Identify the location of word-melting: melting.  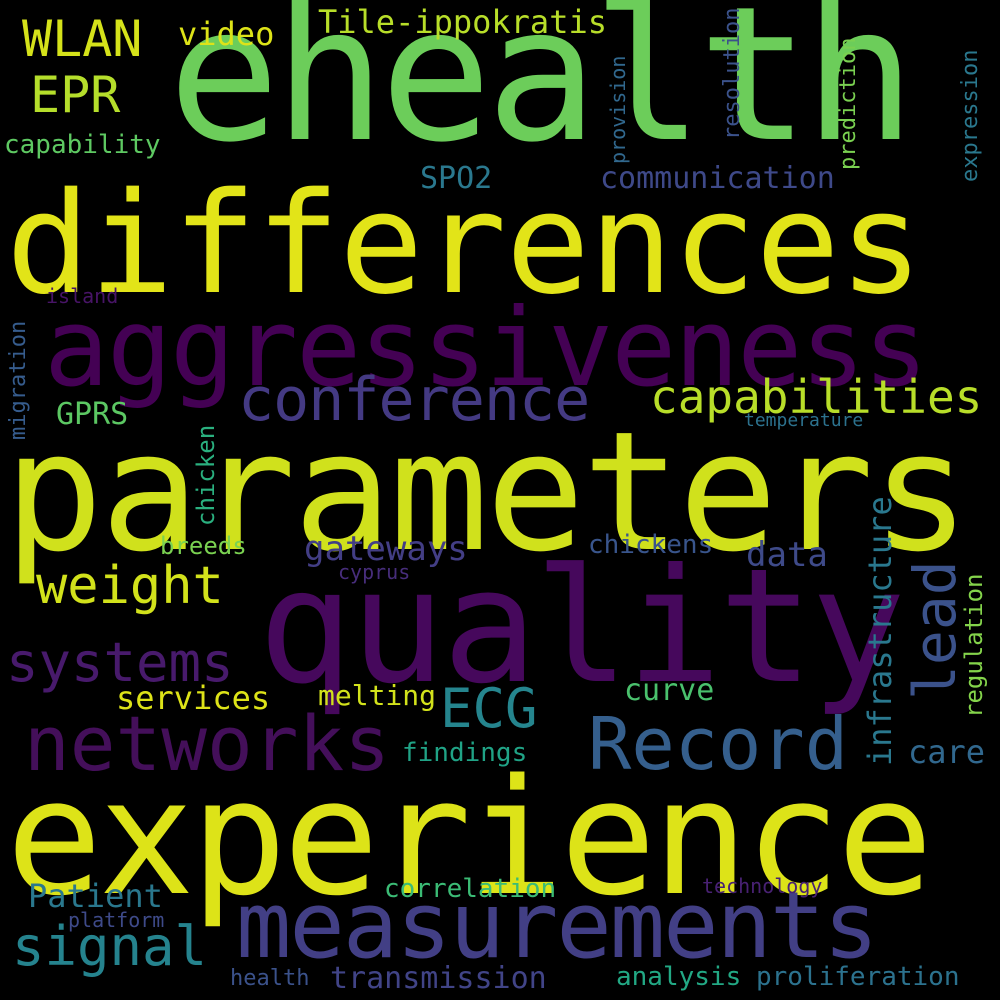
(377, 695).